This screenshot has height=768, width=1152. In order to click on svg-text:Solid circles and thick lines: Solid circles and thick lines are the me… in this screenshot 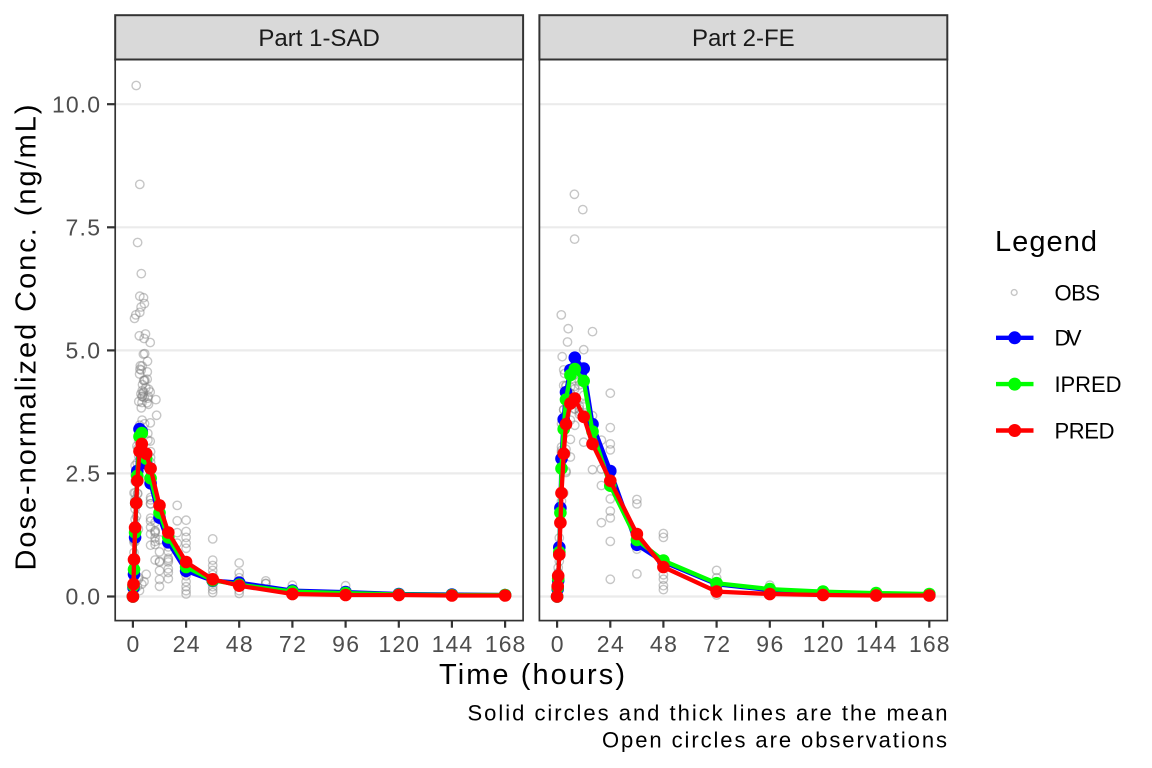, I will do `click(708, 712)`.